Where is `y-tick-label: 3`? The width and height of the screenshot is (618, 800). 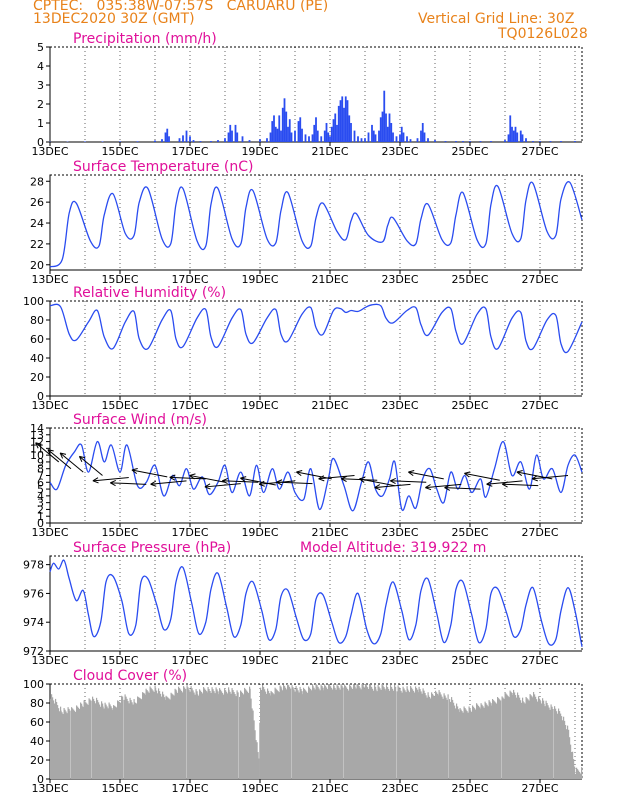
y-tick-label: 3 is located at coordinates (40, 503).